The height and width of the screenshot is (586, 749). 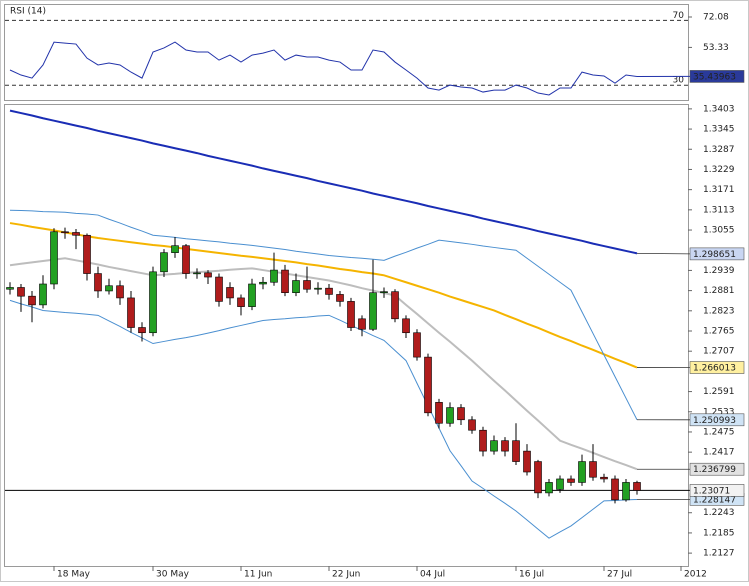 What do you see at coordinates (719, 513) in the screenshot?
I see `y-tick-label: 1.2243` at bounding box center [719, 513].